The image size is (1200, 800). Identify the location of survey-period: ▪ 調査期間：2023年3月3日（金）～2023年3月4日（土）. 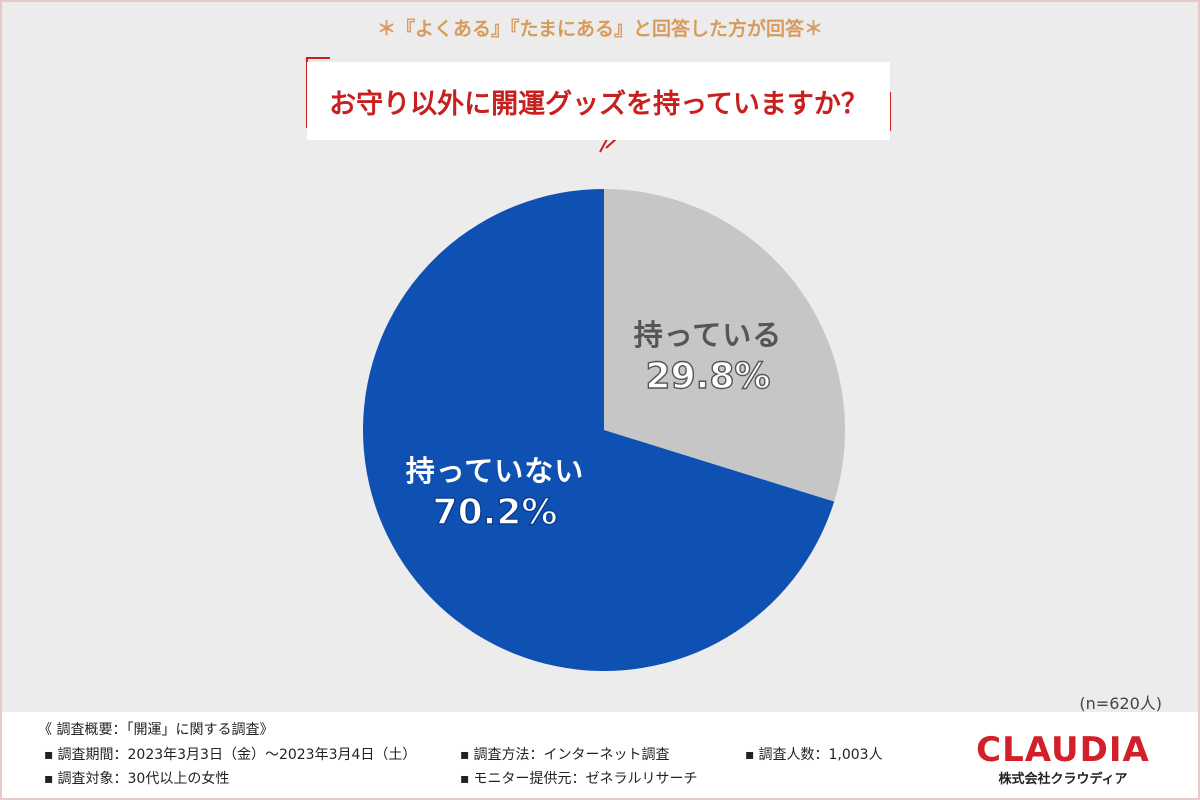
(230, 754).